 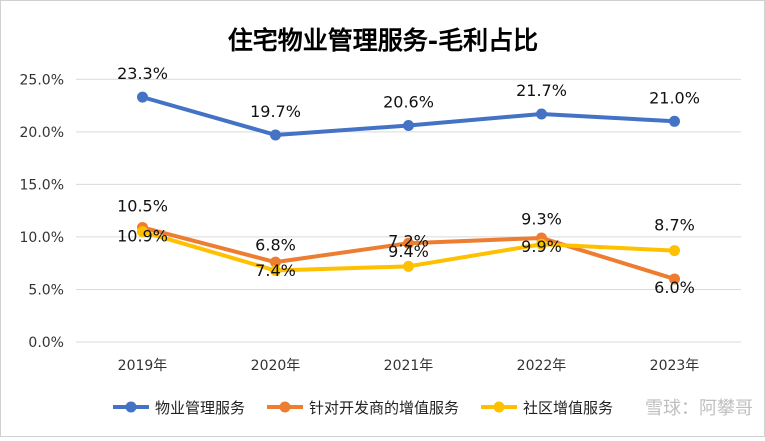 I want to click on chart-title: 住宅物业管理服务-毛利占比, so click(x=383, y=40).